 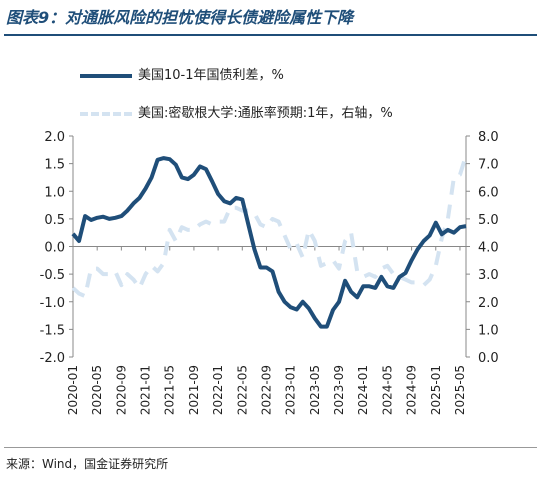 I want to click on left-tick-label: -0.5, so click(x=52, y=275).